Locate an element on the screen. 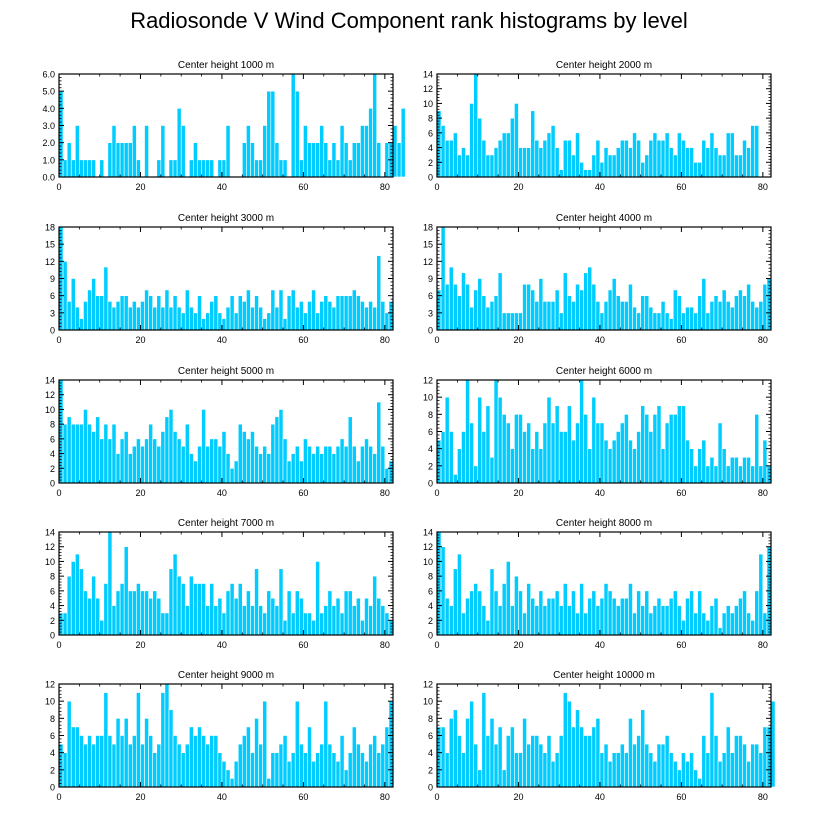  panel-title: Center height 2000 m is located at coordinates (604, 65).